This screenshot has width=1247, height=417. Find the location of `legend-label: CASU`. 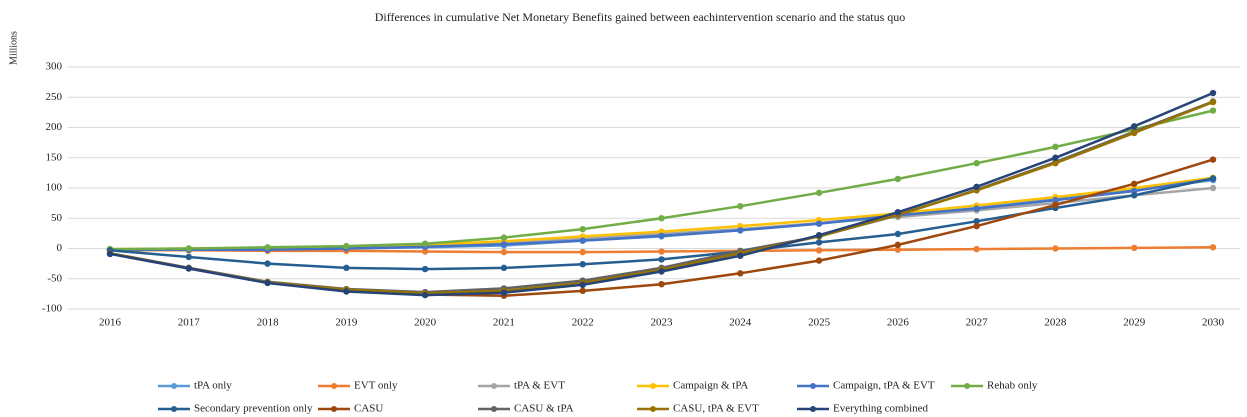

legend-label: CASU is located at coordinates (368, 409).